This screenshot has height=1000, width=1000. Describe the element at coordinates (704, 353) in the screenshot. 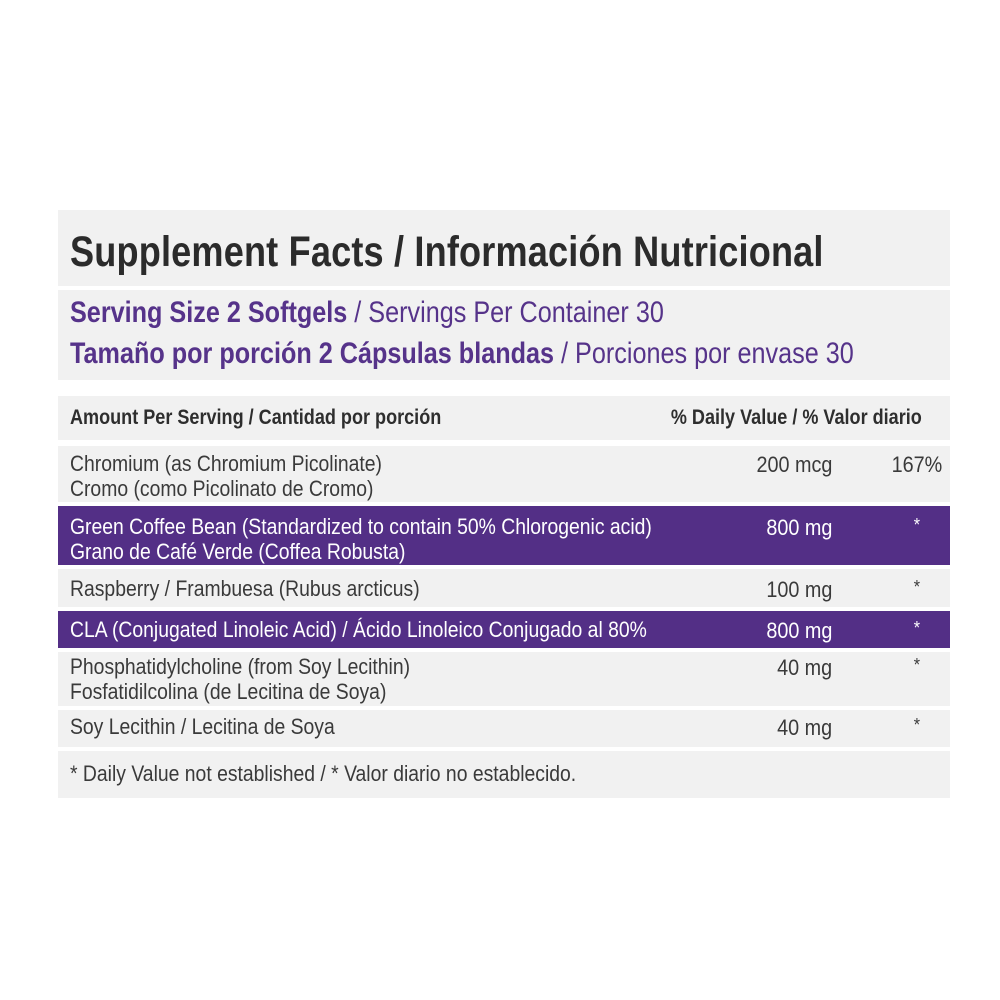

I see `servings-per-container-es: / Porciones por envase 30` at that location.